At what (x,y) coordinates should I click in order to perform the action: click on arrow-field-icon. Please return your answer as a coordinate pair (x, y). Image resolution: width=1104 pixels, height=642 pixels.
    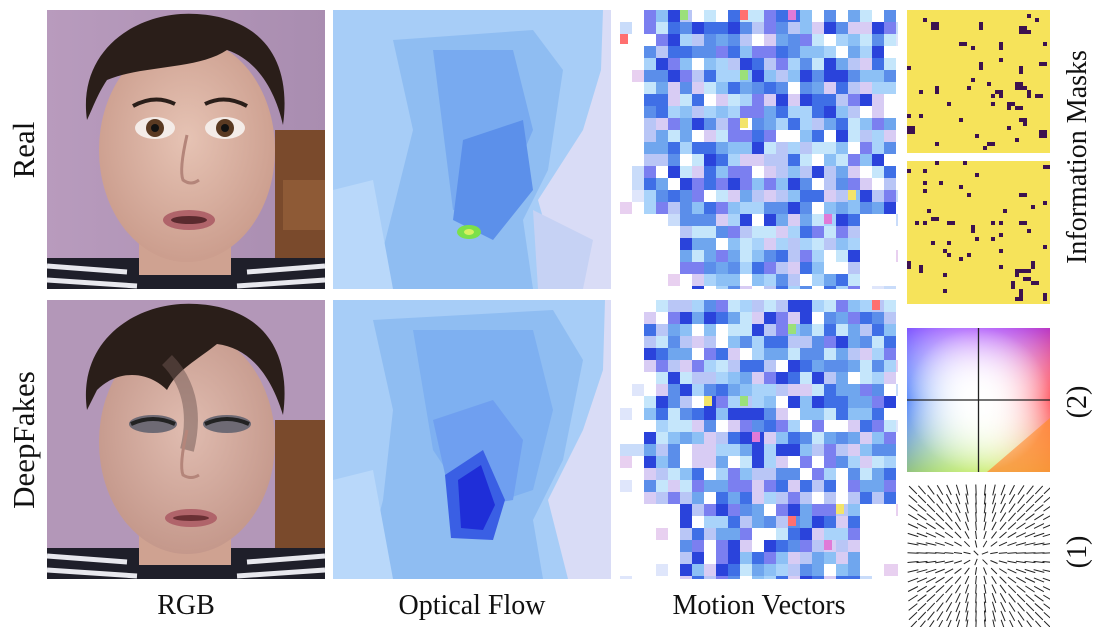
    Looking at the image, I should click on (978, 555).